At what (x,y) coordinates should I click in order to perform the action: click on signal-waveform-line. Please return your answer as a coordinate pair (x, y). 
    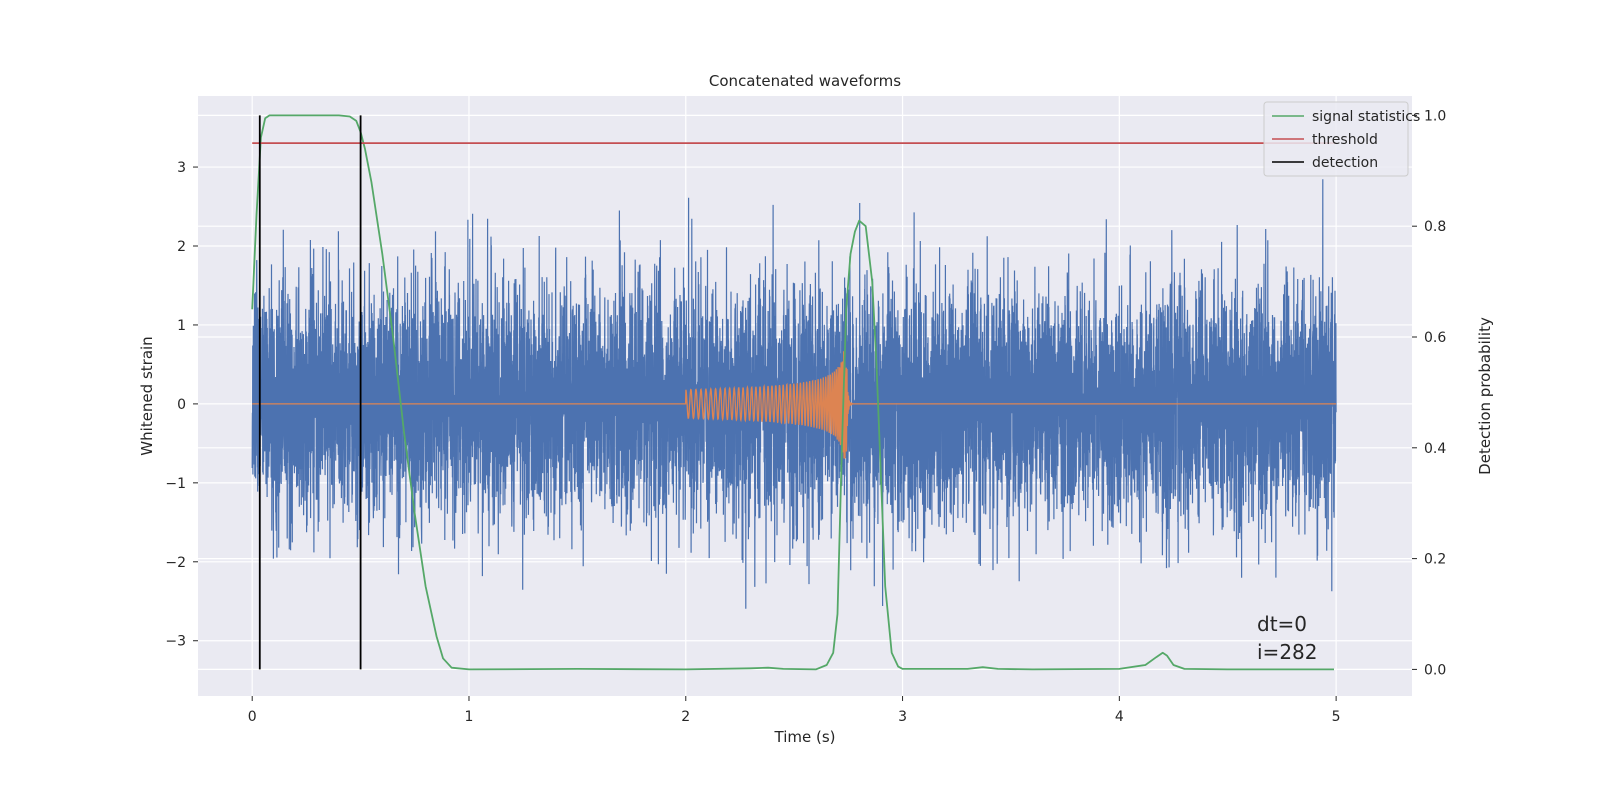
    Looking at the image, I should click on (794, 405).